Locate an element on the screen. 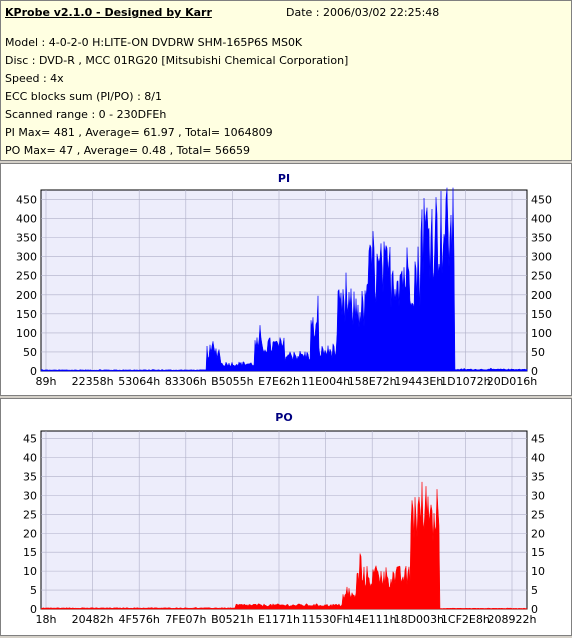 This screenshot has width=572, height=638. y-tick-label-left: 30 is located at coordinates (30, 495).